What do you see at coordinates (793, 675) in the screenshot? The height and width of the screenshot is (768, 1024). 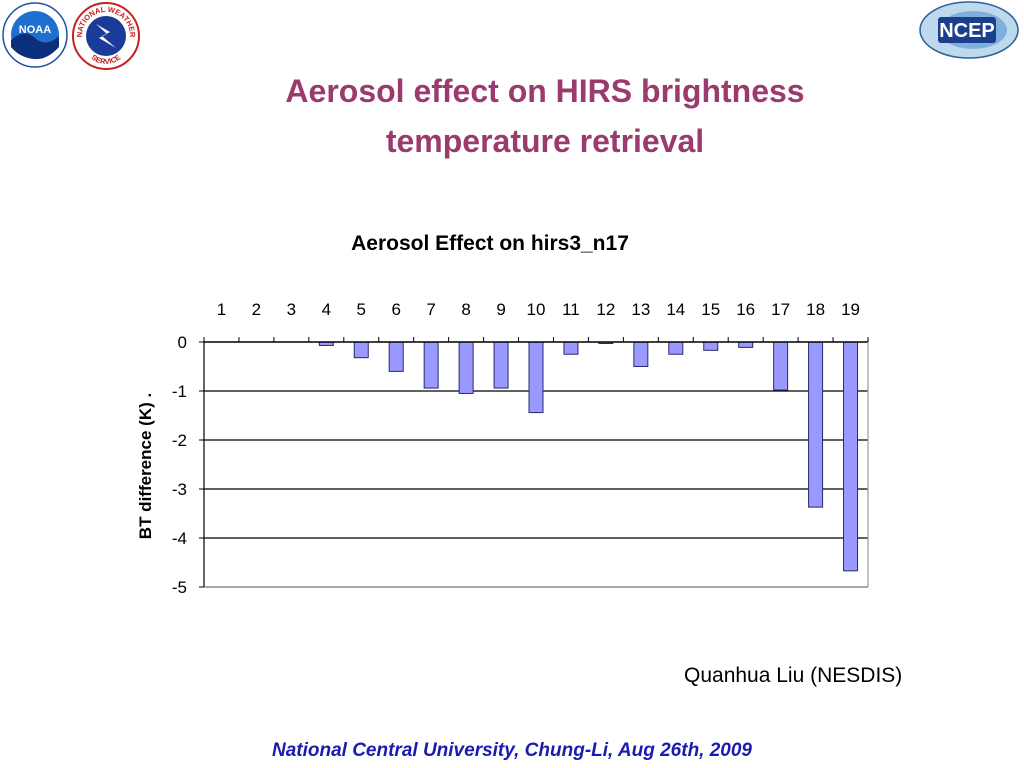 I see `author-credit: Quanhua Liu (NESDIS)` at bounding box center [793, 675].